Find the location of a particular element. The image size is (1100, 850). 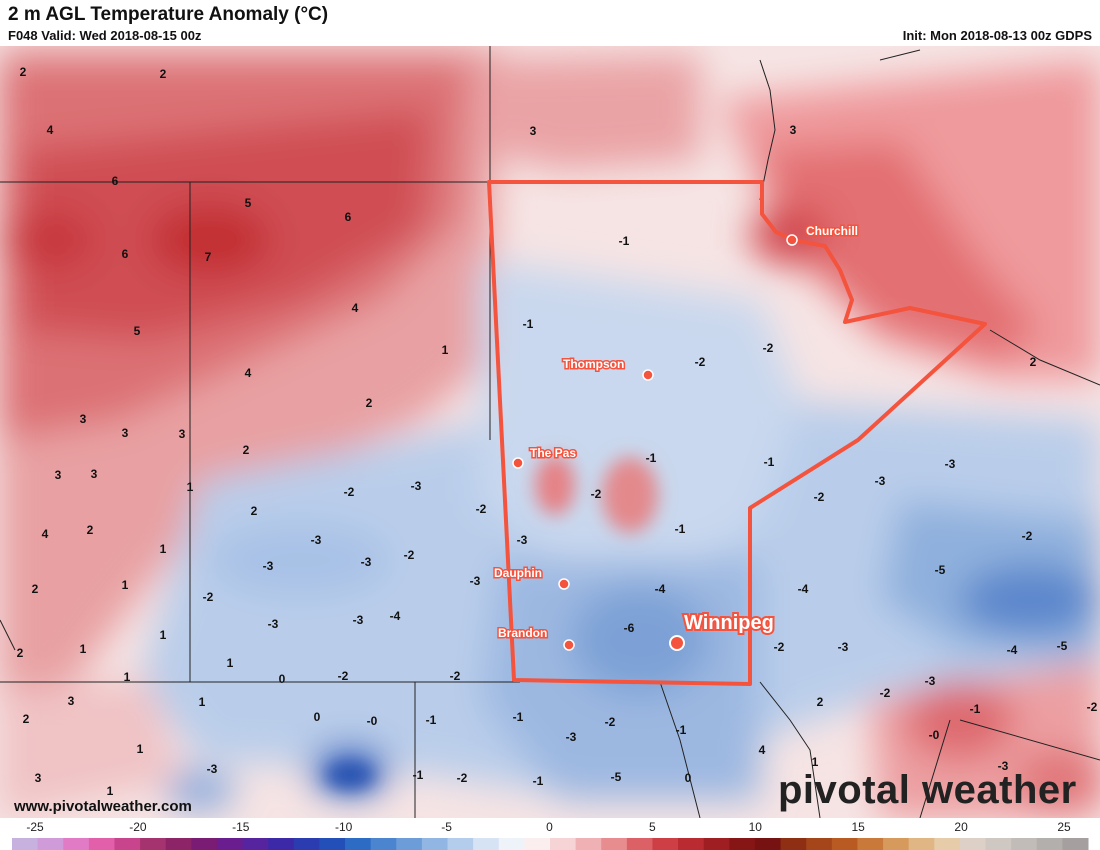

value-label: 7 is located at coordinates (208, 257).